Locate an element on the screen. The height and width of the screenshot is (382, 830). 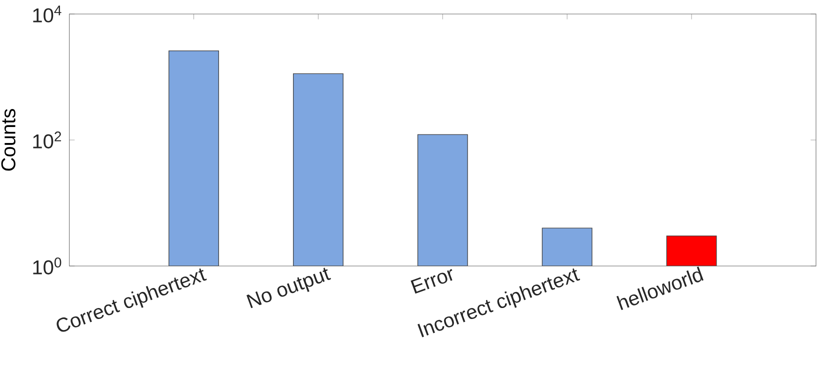
y-tick-label: 10$^{2}$ is located at coordinates (47, 140).